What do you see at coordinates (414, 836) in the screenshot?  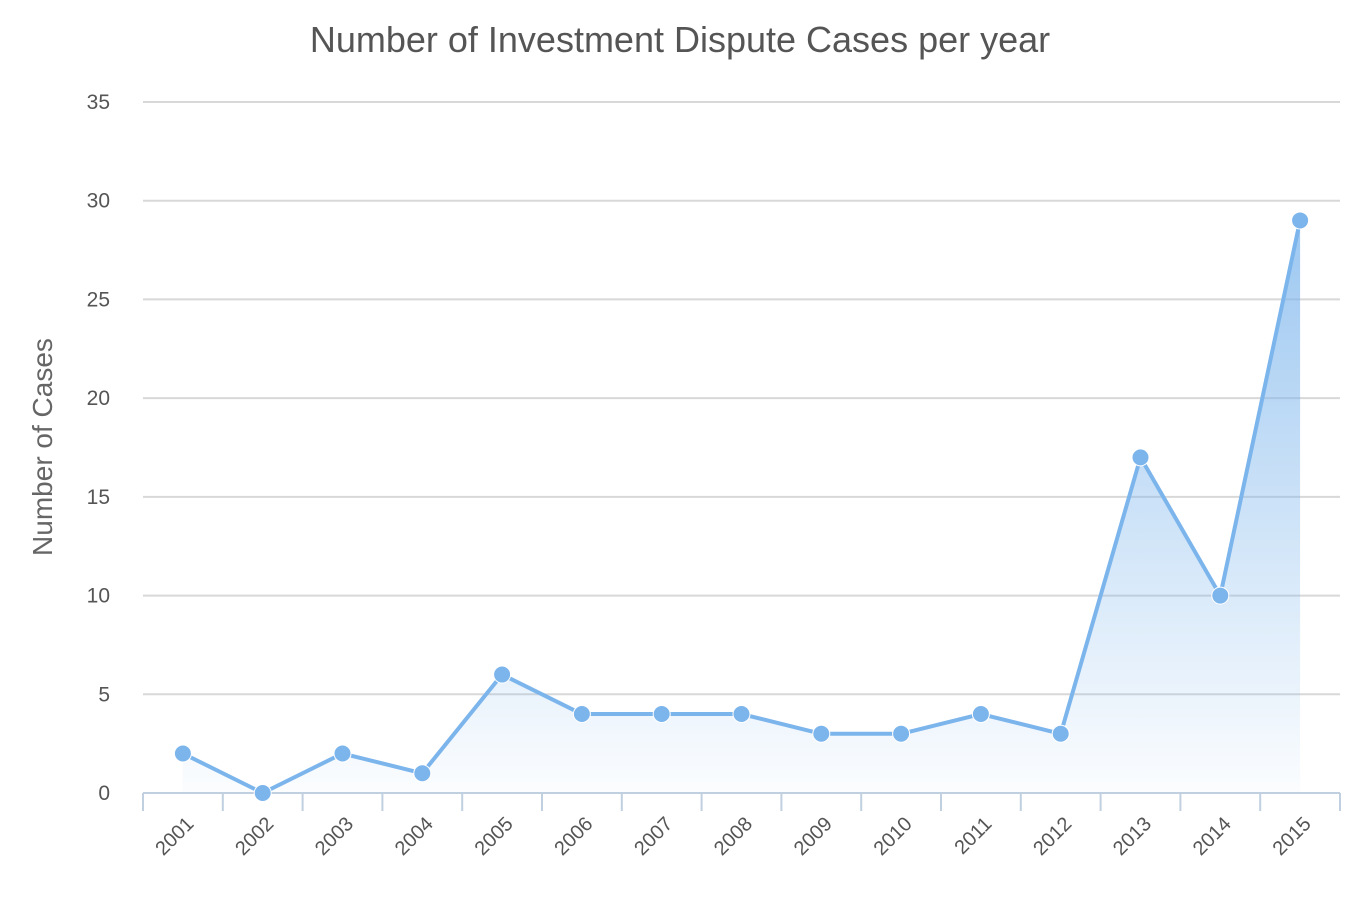 I see `x-tick-label: 2004` at bounding box center [414, 836].